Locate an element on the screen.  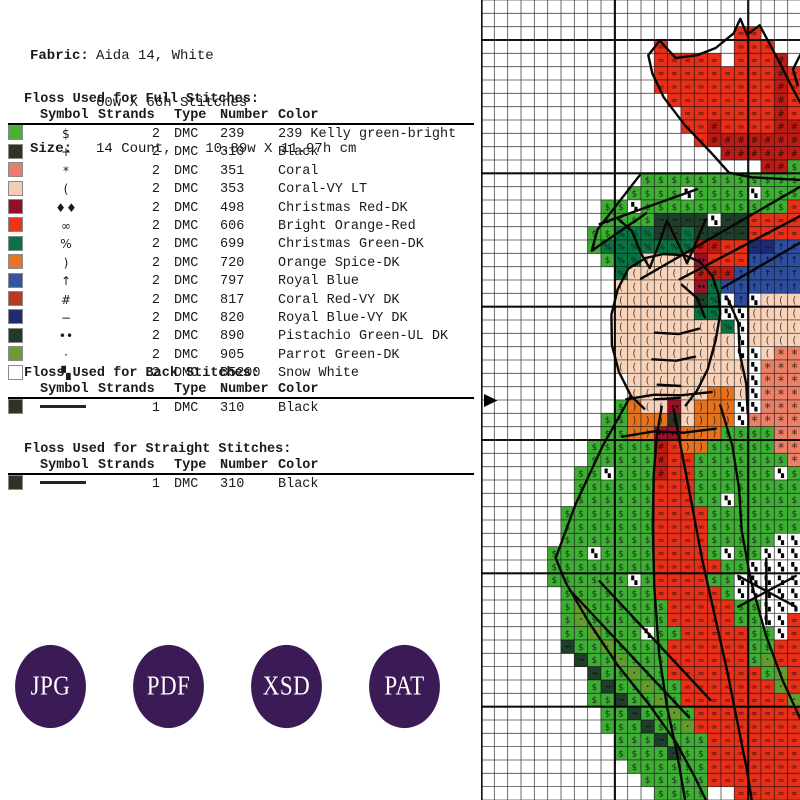
strands-value: 2 is located at coordinates (155, 263).